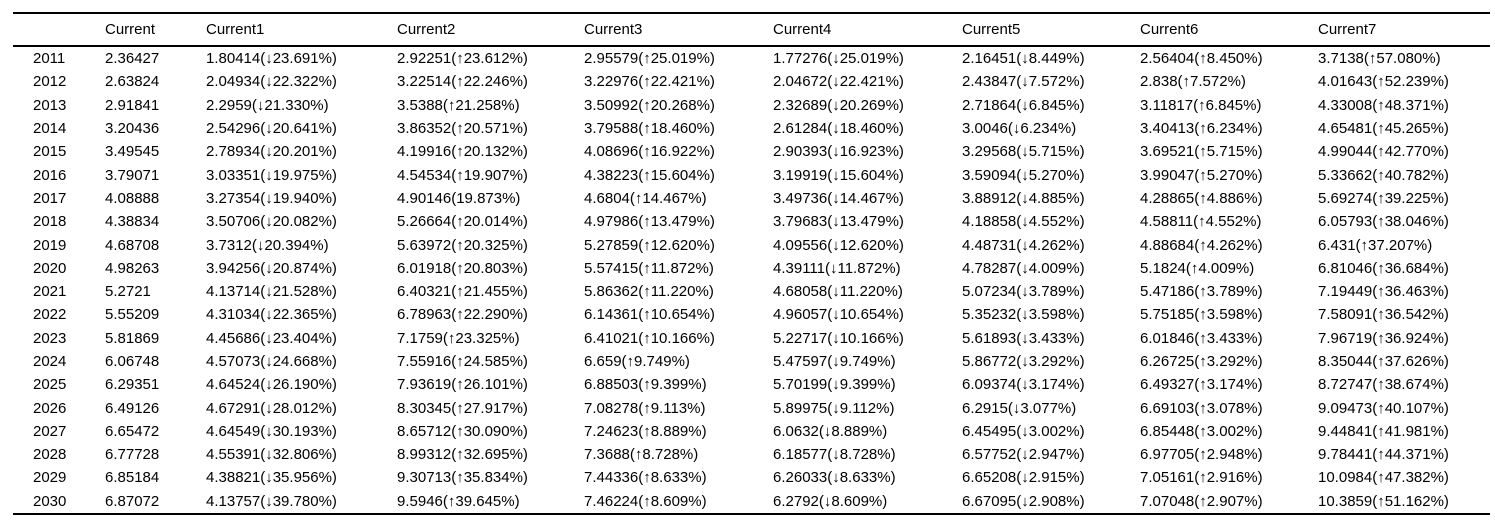 The image size is (1495, 530). What do you see at coordinates (838, 59) in the screenshot?
I see `value-cell: 1.77276(↓25.019%)` at bounding box center [838, 59].